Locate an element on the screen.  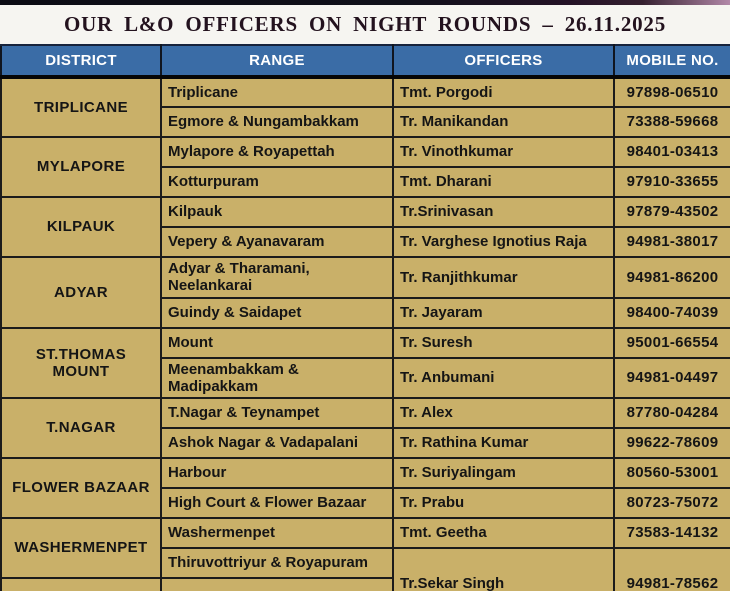
mobile-cell: 94981-04497 is located at coordinates (671, 377).